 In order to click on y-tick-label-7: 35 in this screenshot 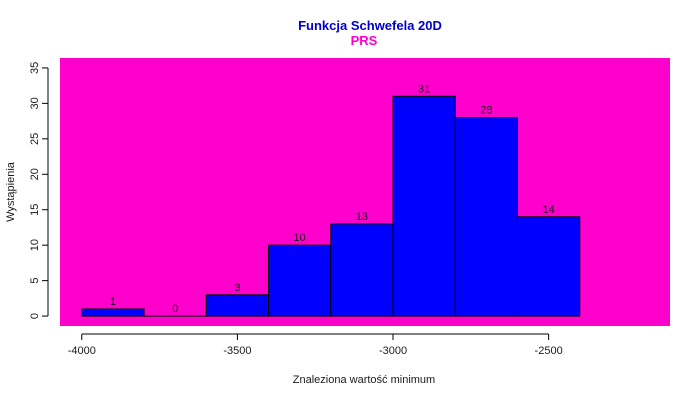, I will do `click(35, 68)`.